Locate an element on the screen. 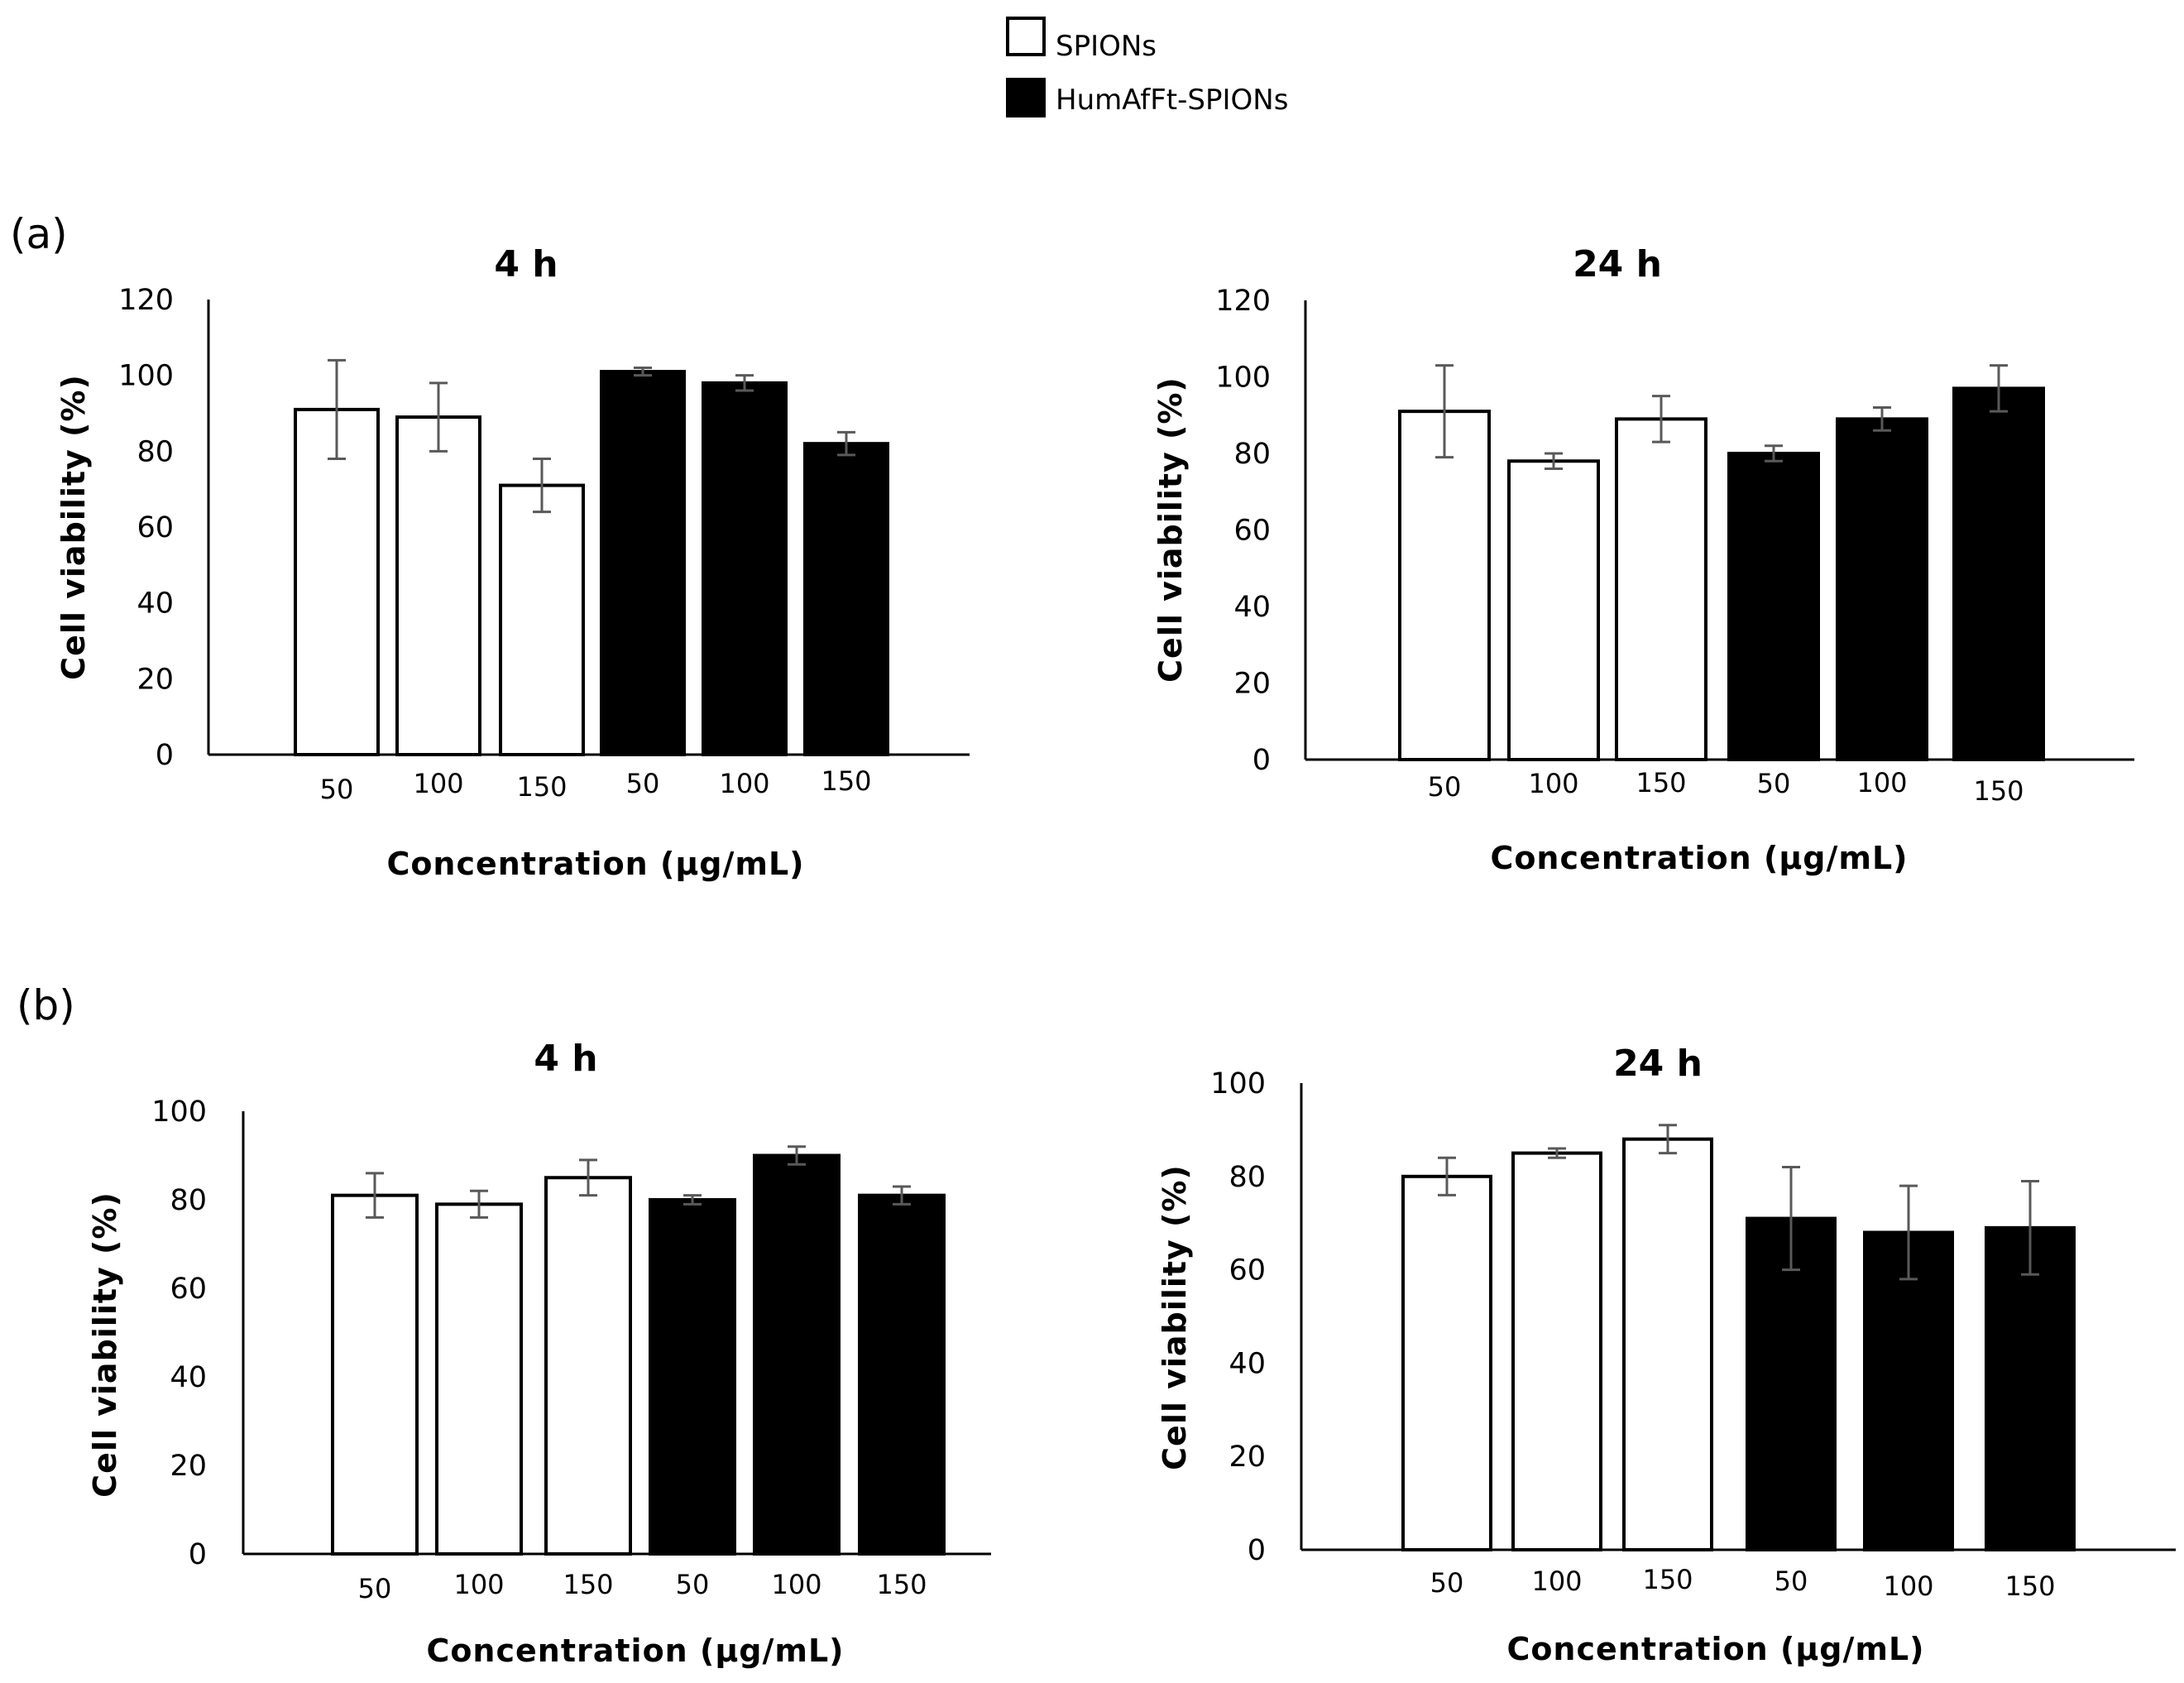 The width and height of the screenshot is (2184, 1683). legend-label-spions: SPIONs is located at coordinates (1106, 46).